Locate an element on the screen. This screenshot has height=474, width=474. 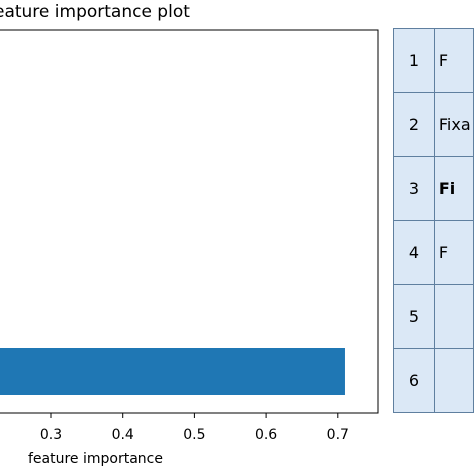
table-row: 3 Fi is located at coordinates (433, 188).